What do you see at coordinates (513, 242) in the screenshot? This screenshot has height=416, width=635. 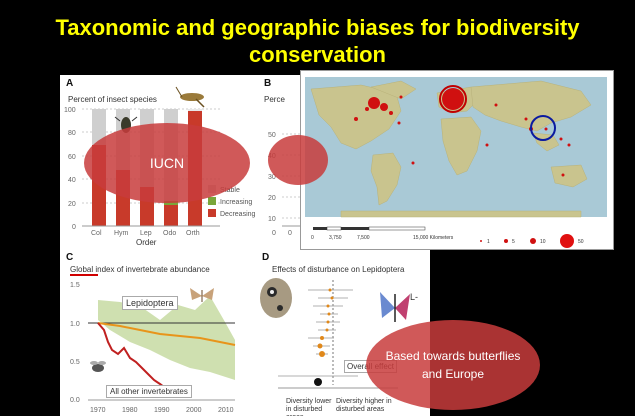 I see `legend-5: 5` at bounding box center [513, 242].